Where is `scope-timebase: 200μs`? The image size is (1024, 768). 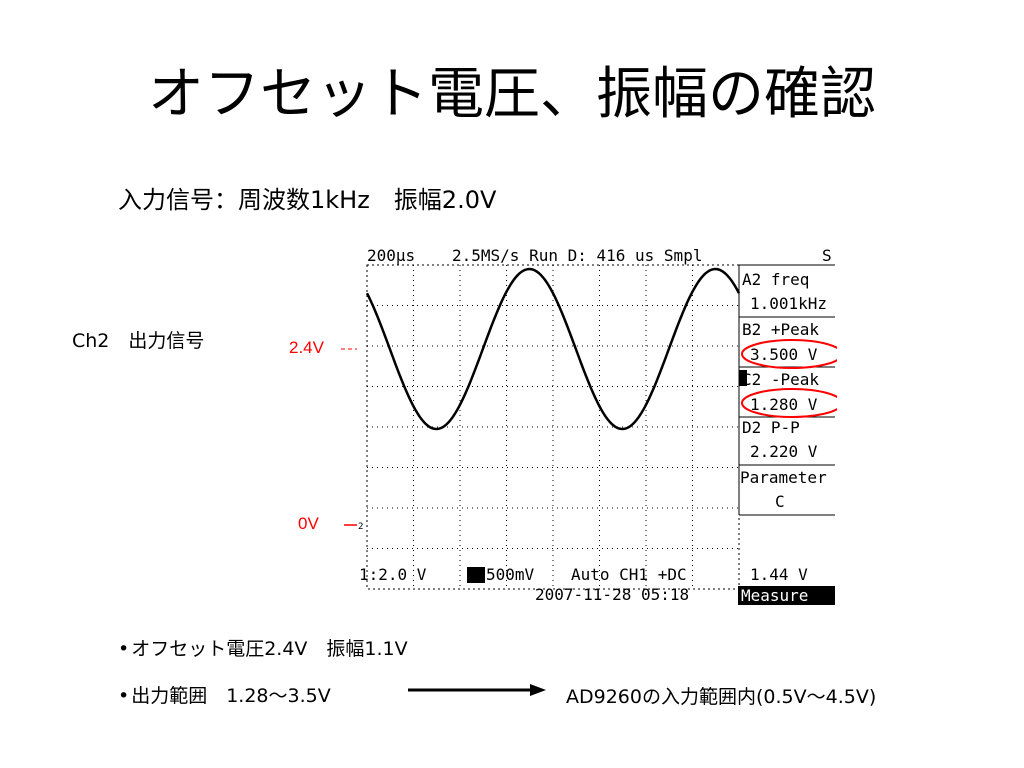 scope-timebase: 200μs is located at coordinates (391, 255).